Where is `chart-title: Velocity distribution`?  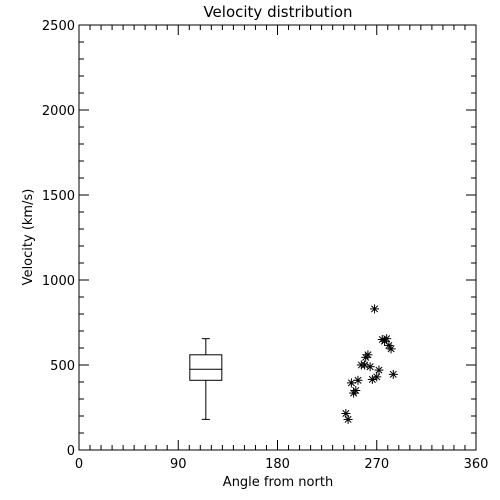 chart-title: Velocity distribution is located at coordinates (277, 12).